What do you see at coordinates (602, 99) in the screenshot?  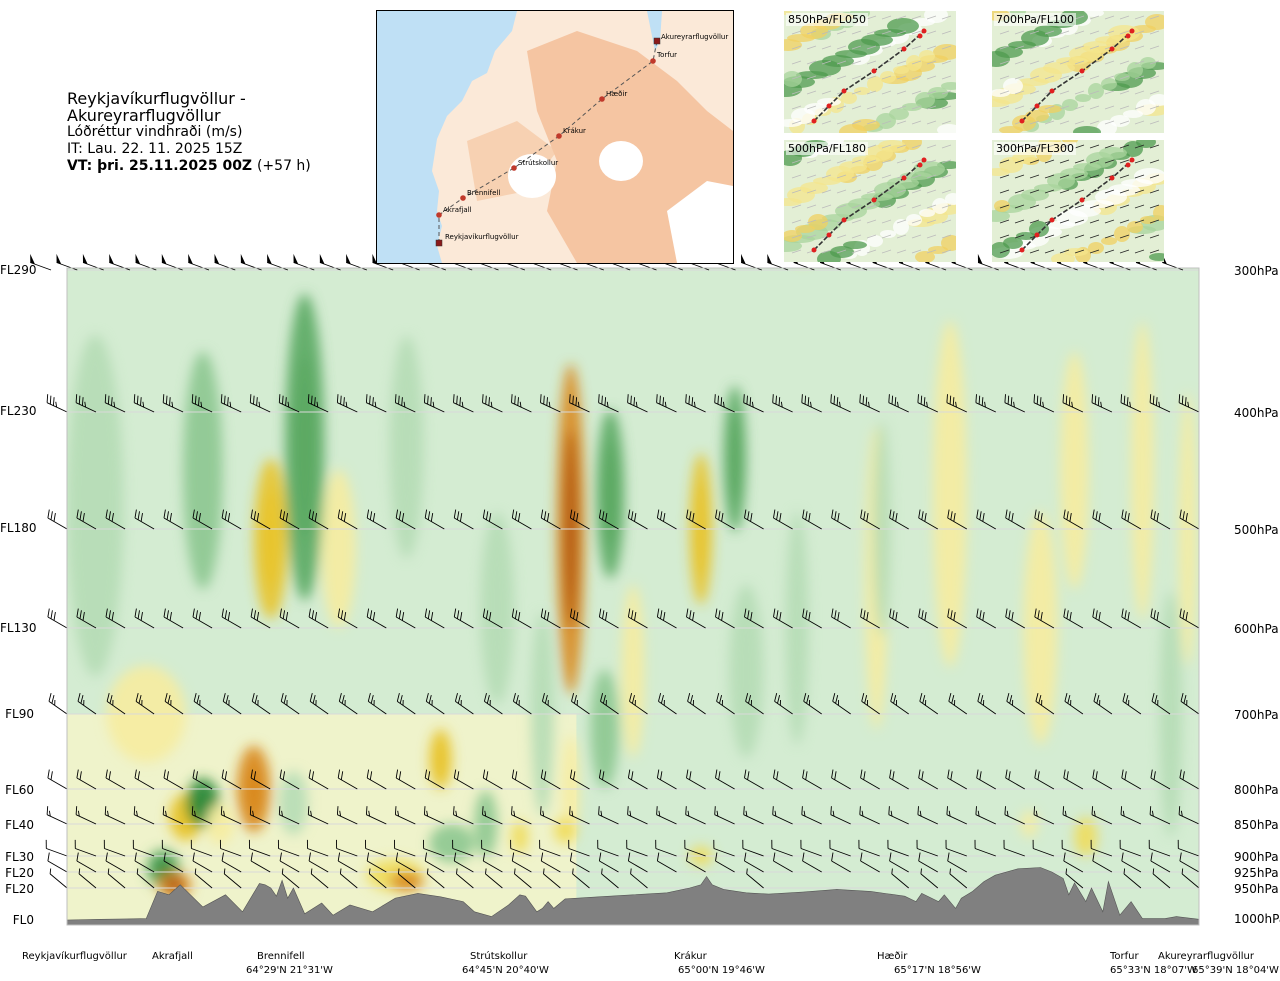 I see `route-waypoint-marker` at bounding box center [602, 99].